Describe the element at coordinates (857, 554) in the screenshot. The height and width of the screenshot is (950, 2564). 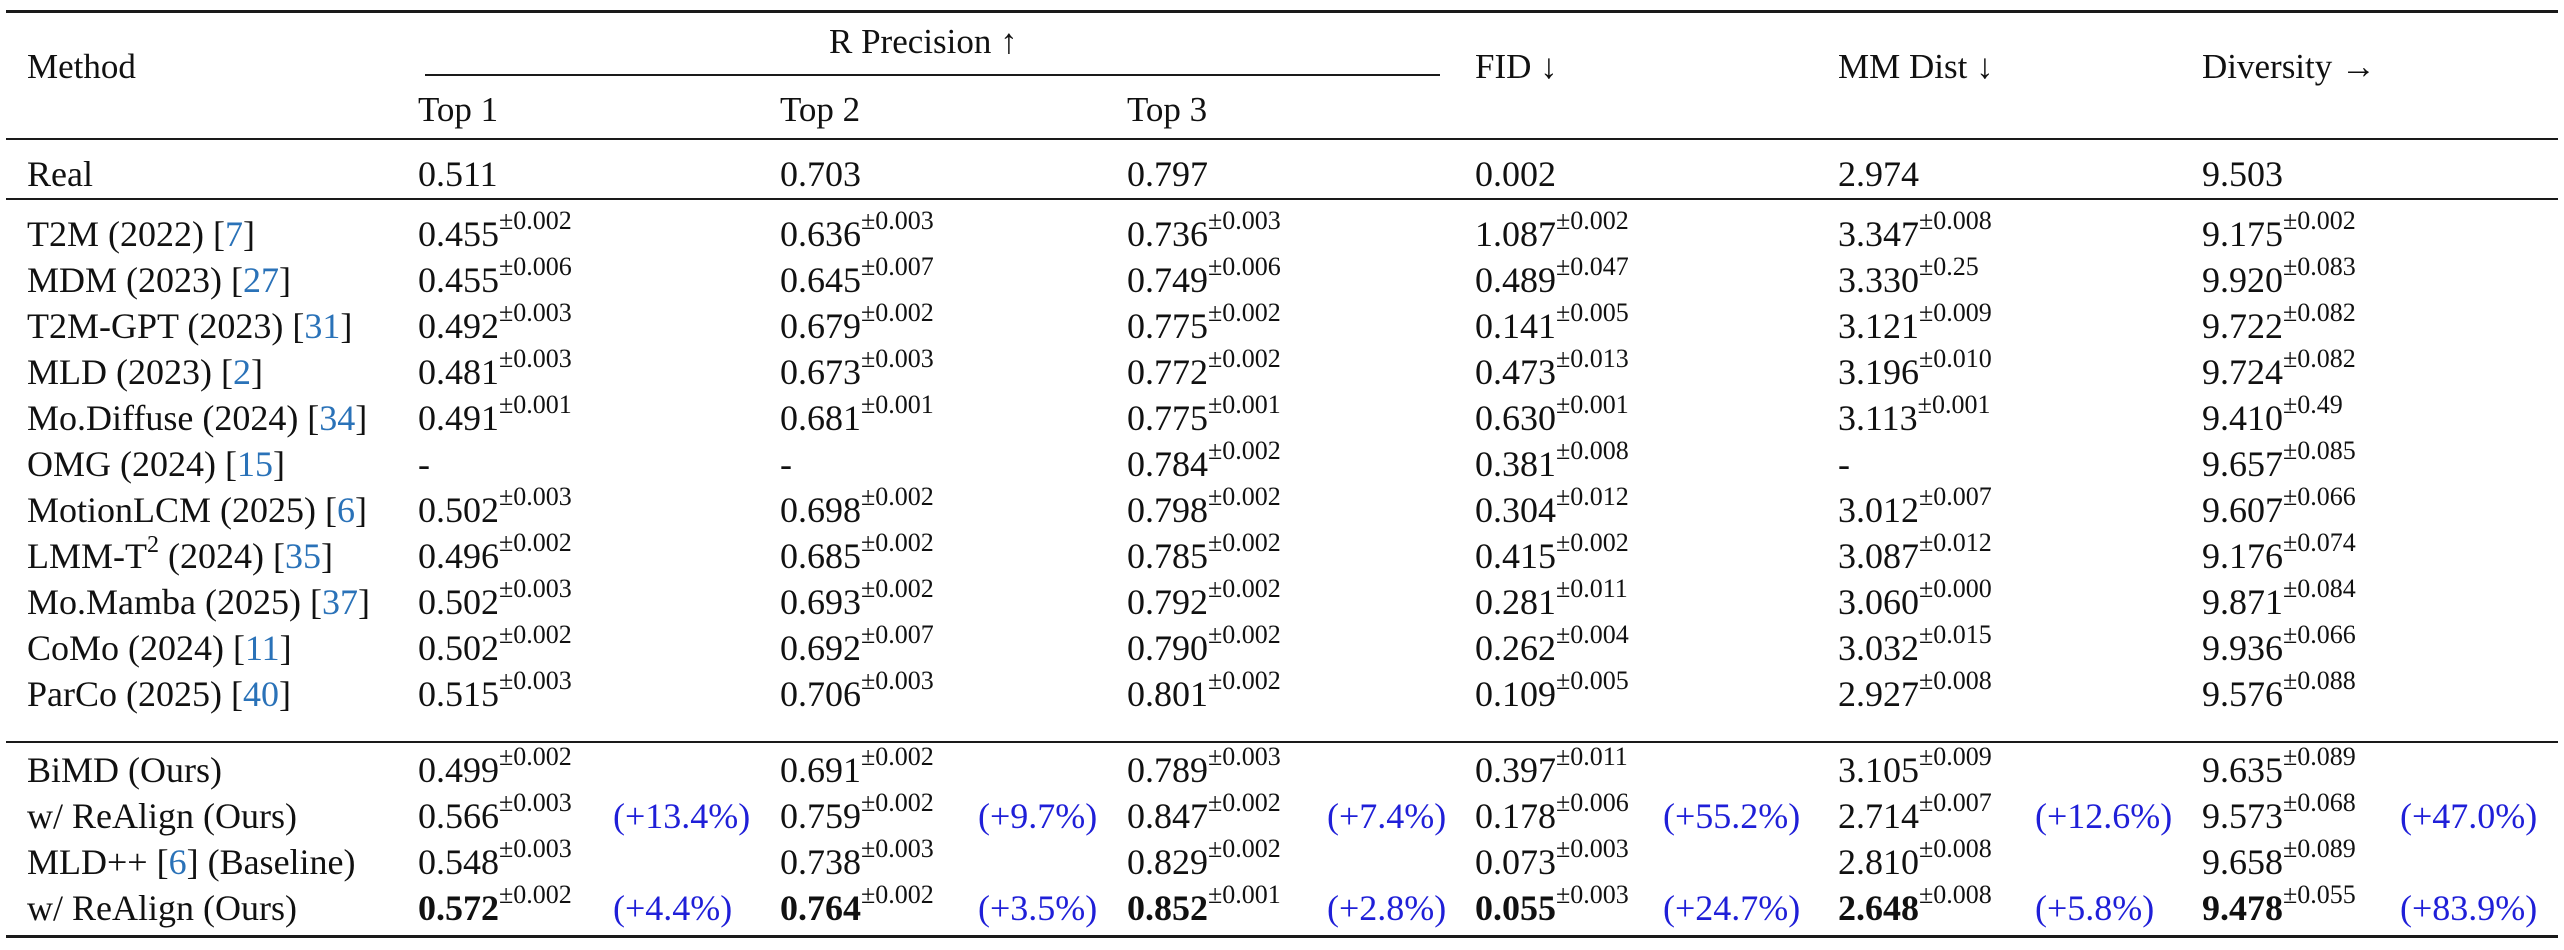
I see `metric-top2: 0.685±0.002` at that location.